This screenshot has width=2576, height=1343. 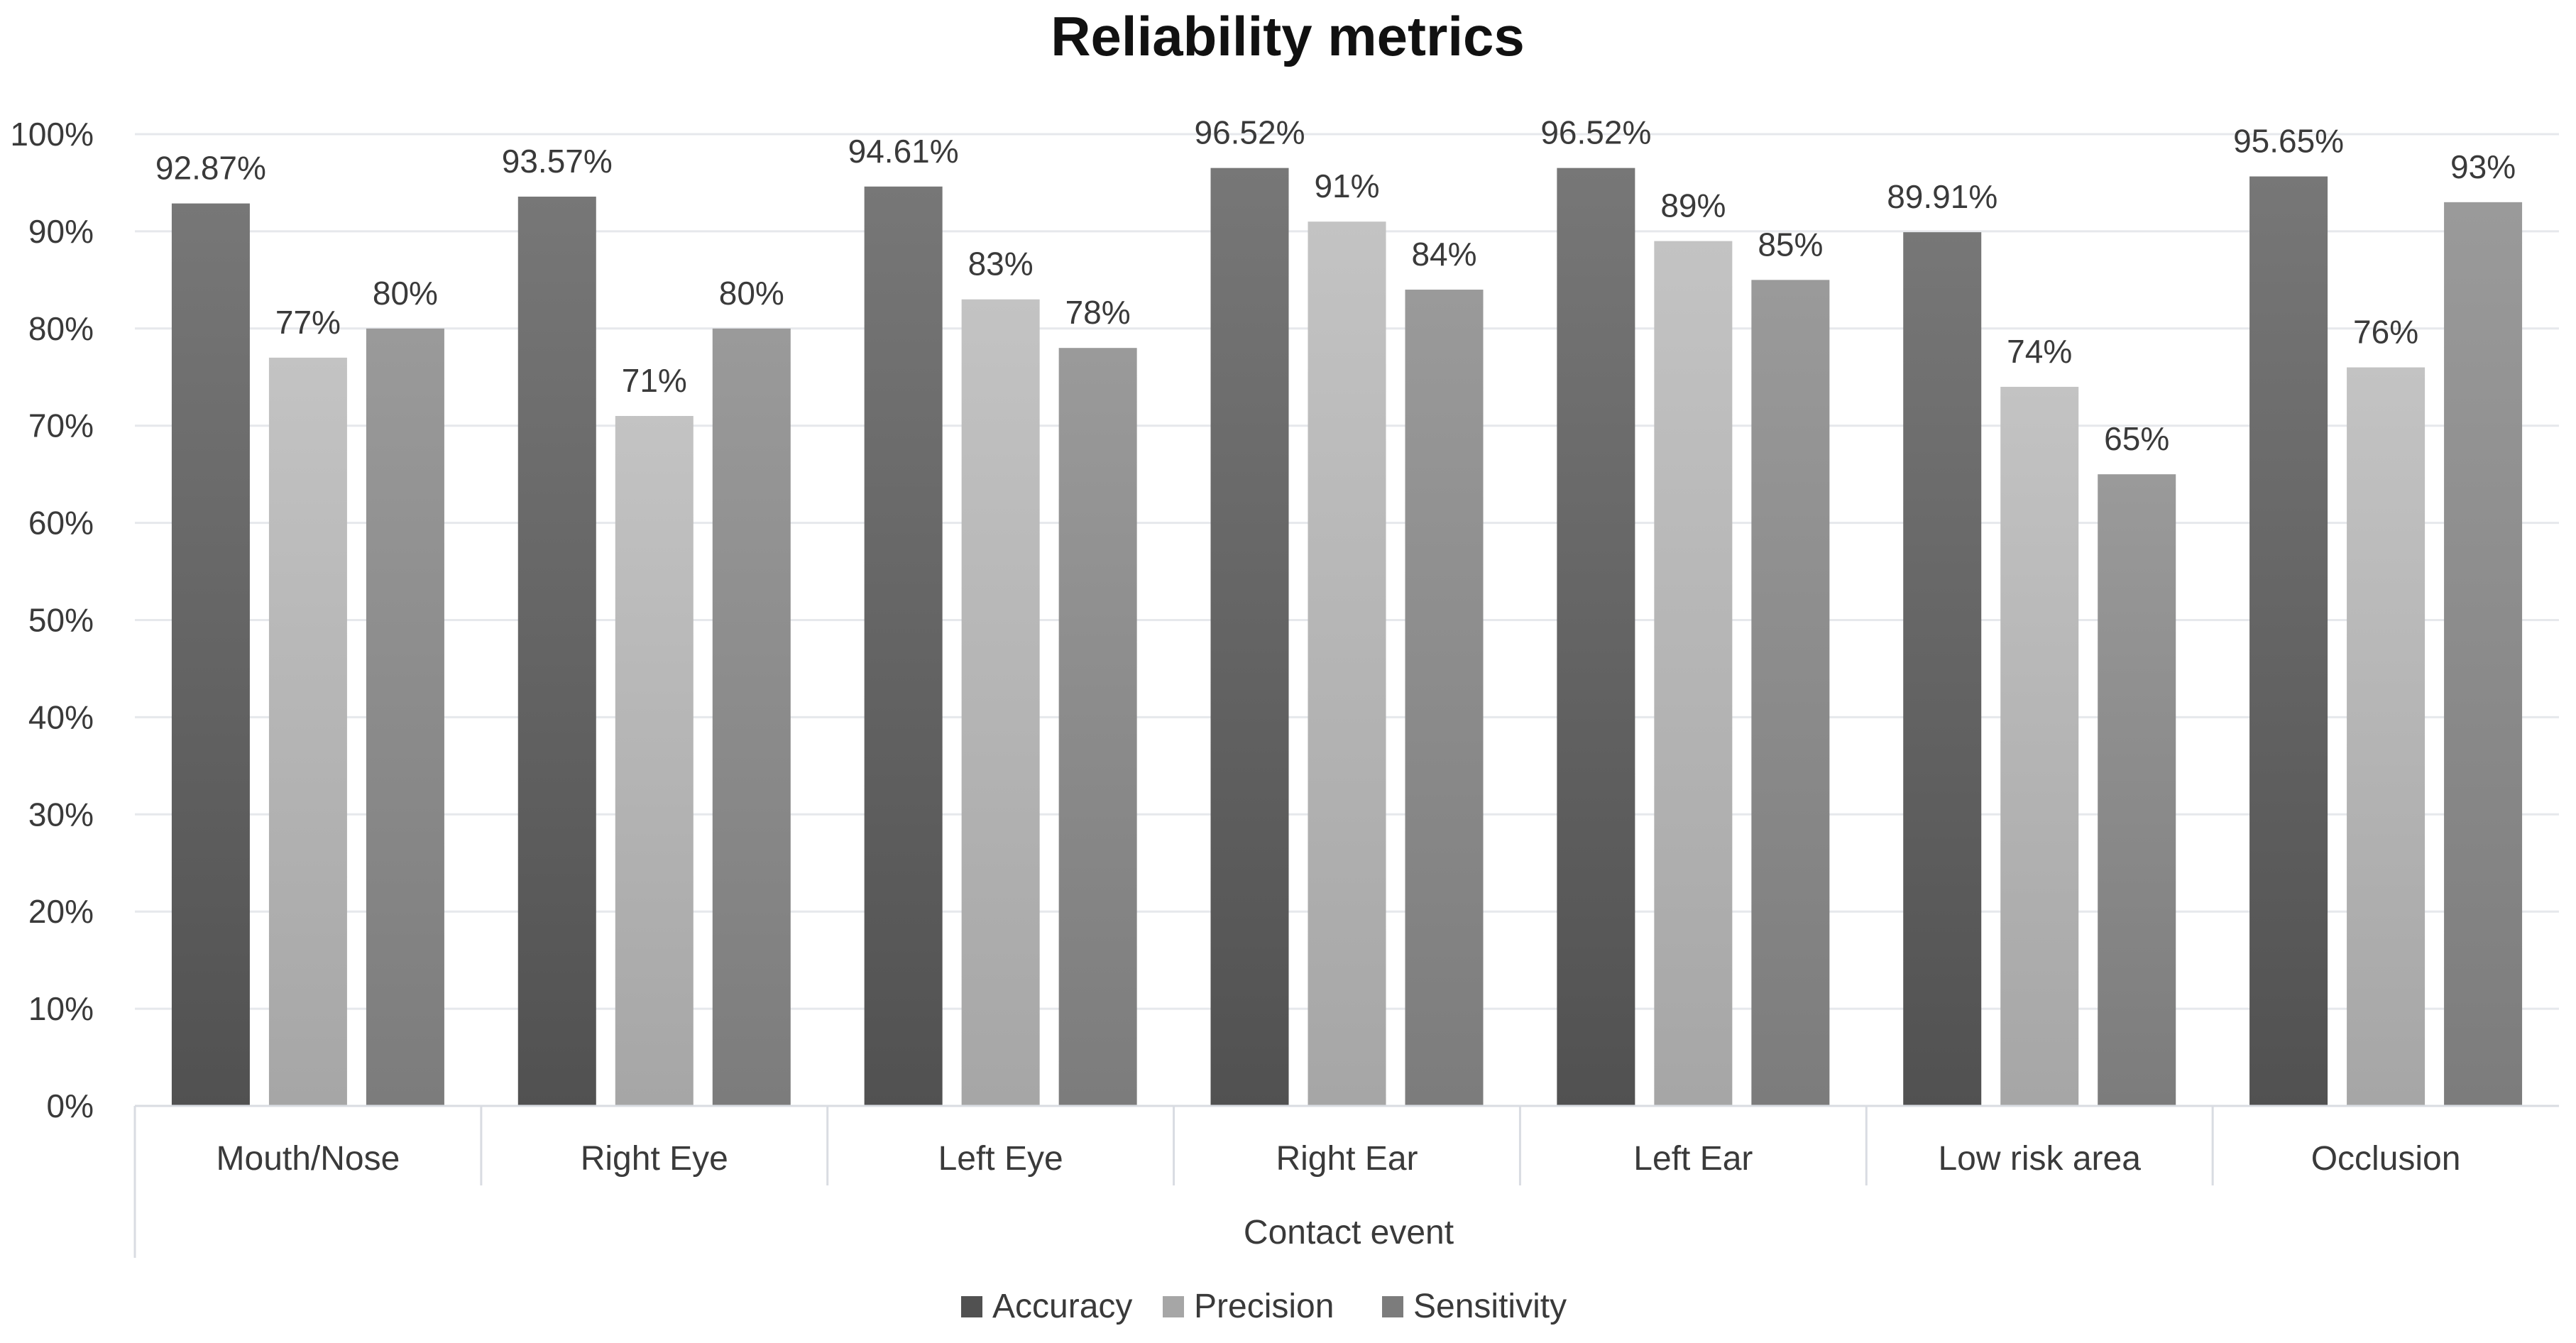 What do you see at coordinates (1062, 1306) in the screenshot?
I see `legend-label: Accuracy` at bounding box center [1062, 1306].